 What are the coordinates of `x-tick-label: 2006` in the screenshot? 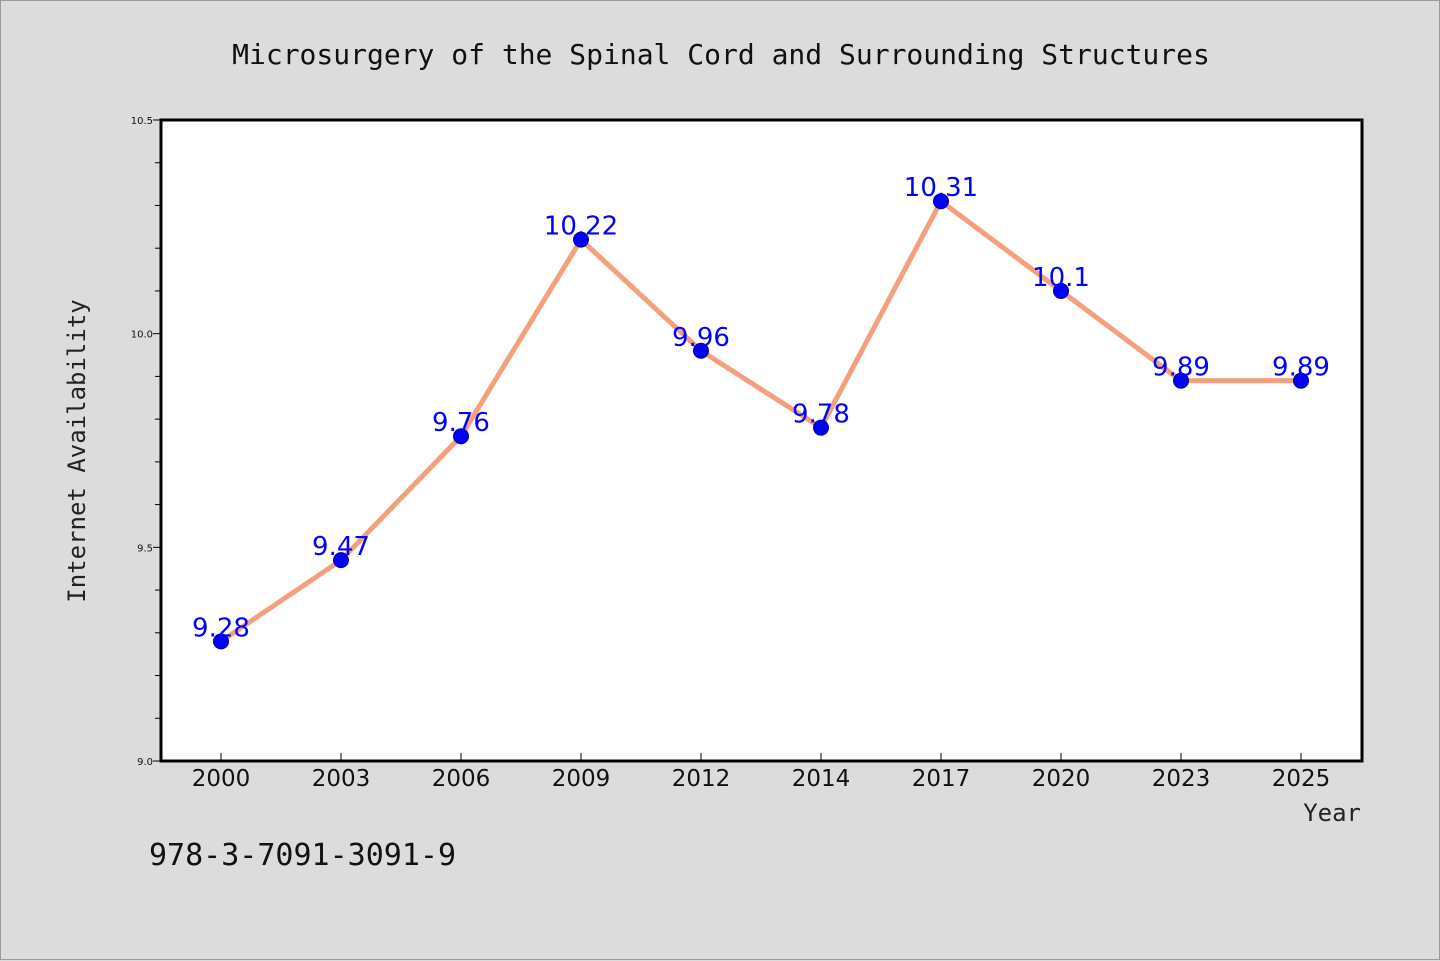 It's located at (461, 779).